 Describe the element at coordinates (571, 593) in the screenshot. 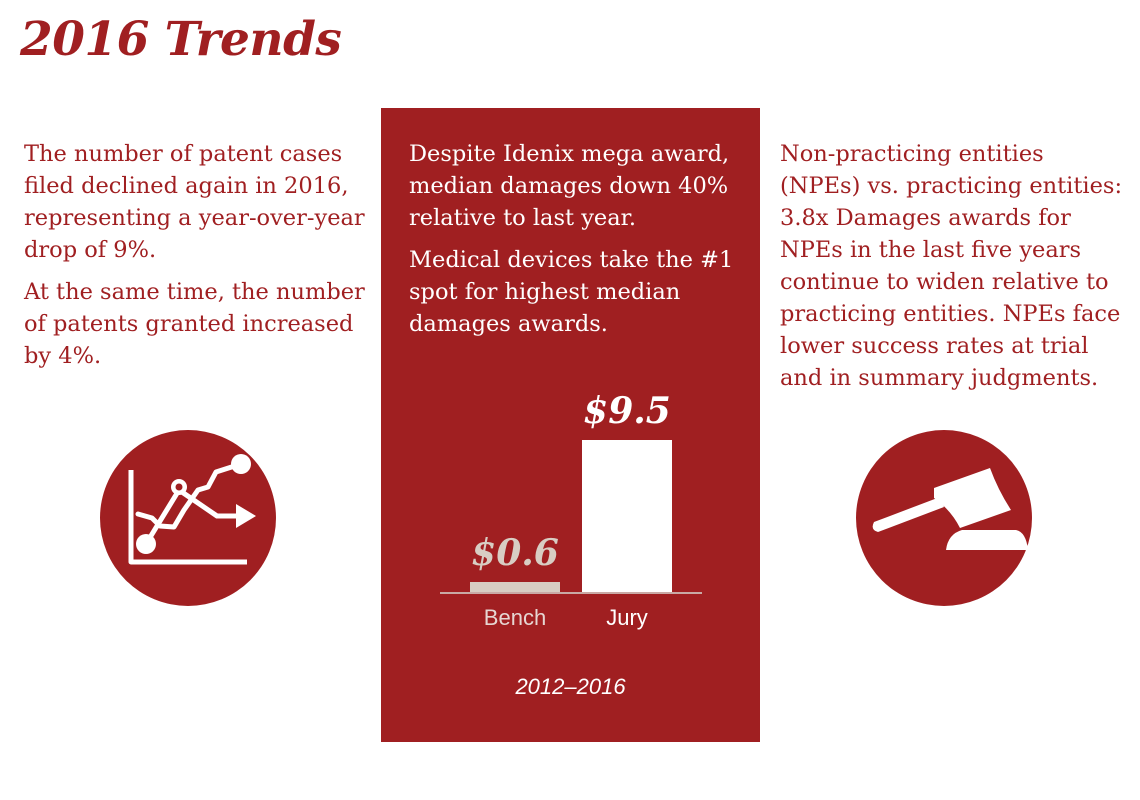

I see `chart-baseline` at that location.